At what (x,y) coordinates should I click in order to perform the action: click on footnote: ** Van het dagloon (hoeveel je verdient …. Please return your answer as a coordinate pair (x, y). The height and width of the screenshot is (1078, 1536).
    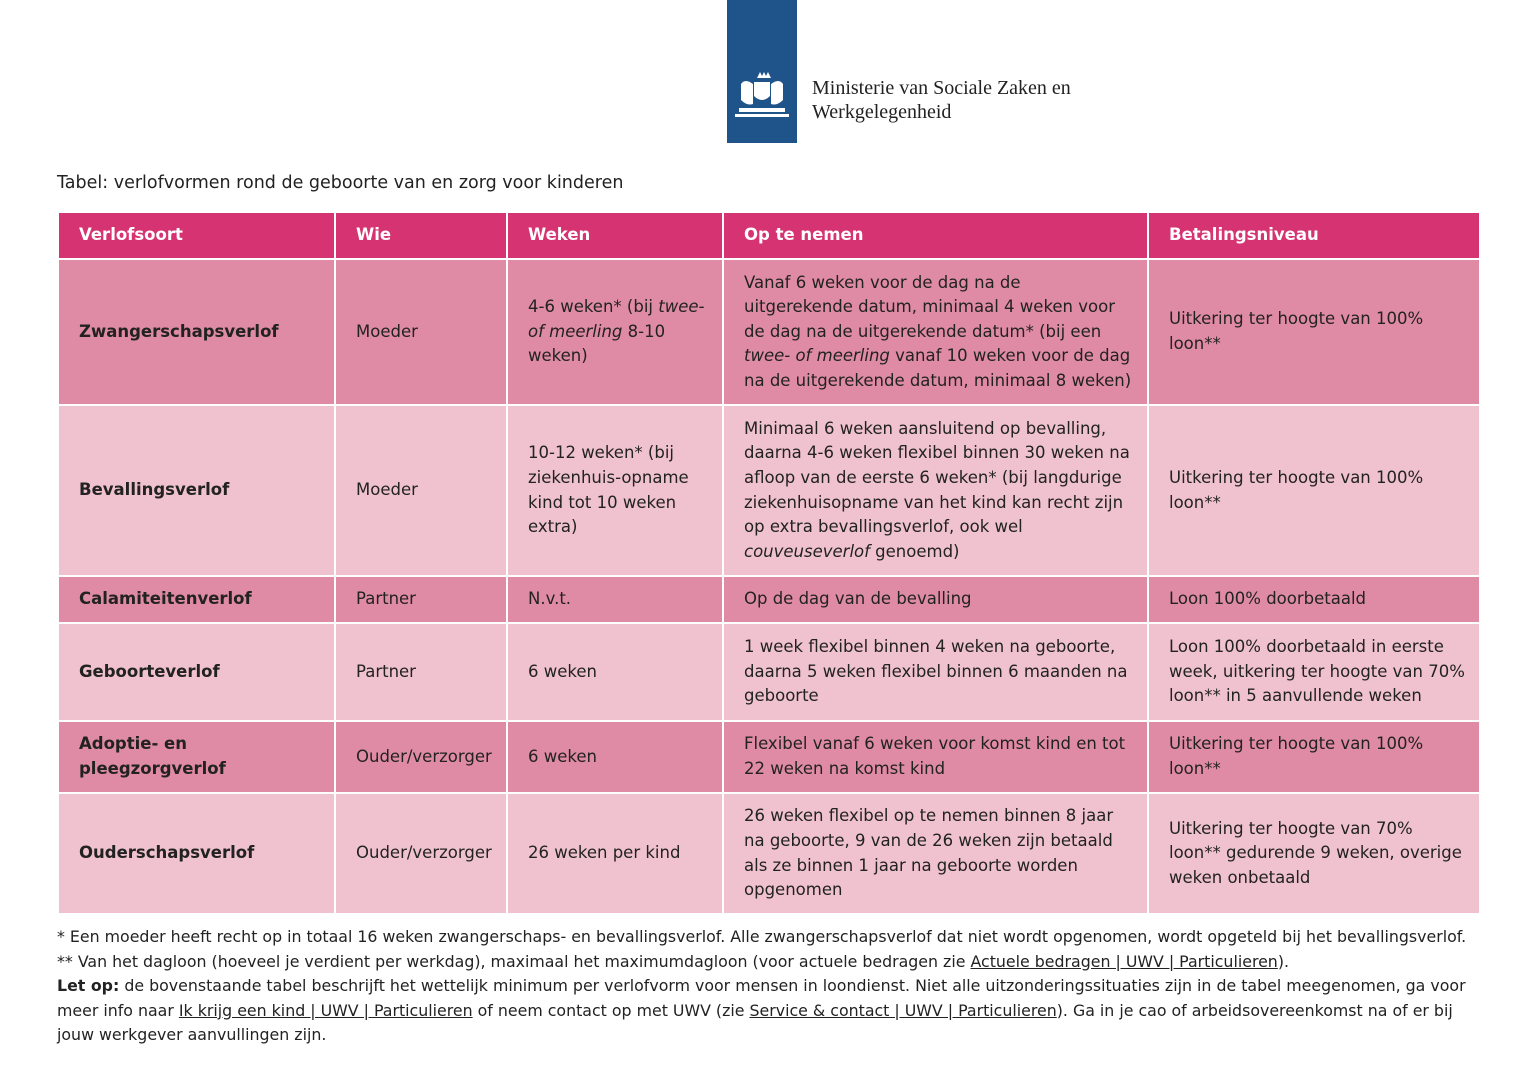
    Looking at the image, I should click on (767, 962).